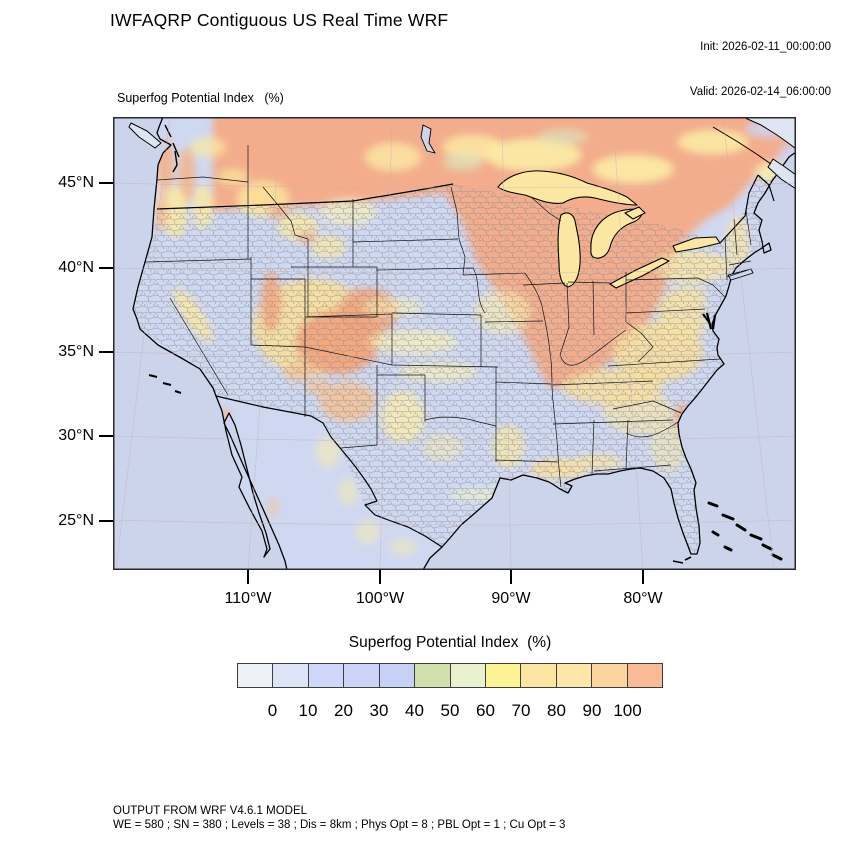 The image size is (850, 850). I want to click on lat-tick-label: 30°N, so click(76, 435).